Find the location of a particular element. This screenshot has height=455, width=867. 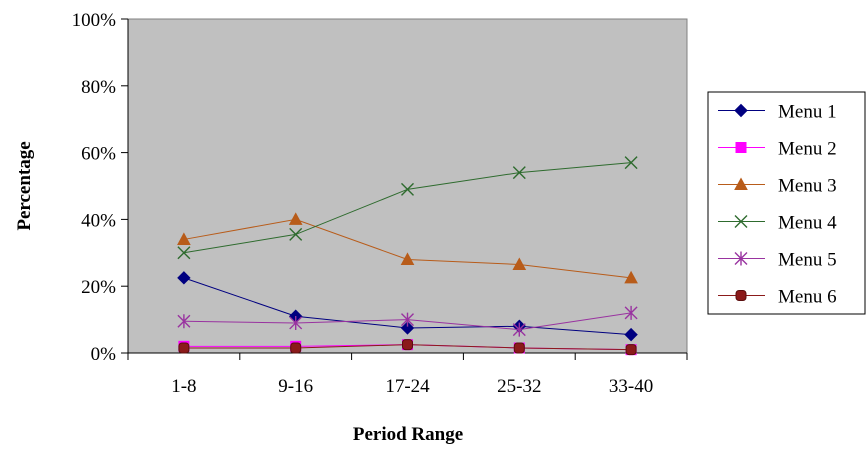

legend-item: Menu 3 is located at coordinates (777, 186).